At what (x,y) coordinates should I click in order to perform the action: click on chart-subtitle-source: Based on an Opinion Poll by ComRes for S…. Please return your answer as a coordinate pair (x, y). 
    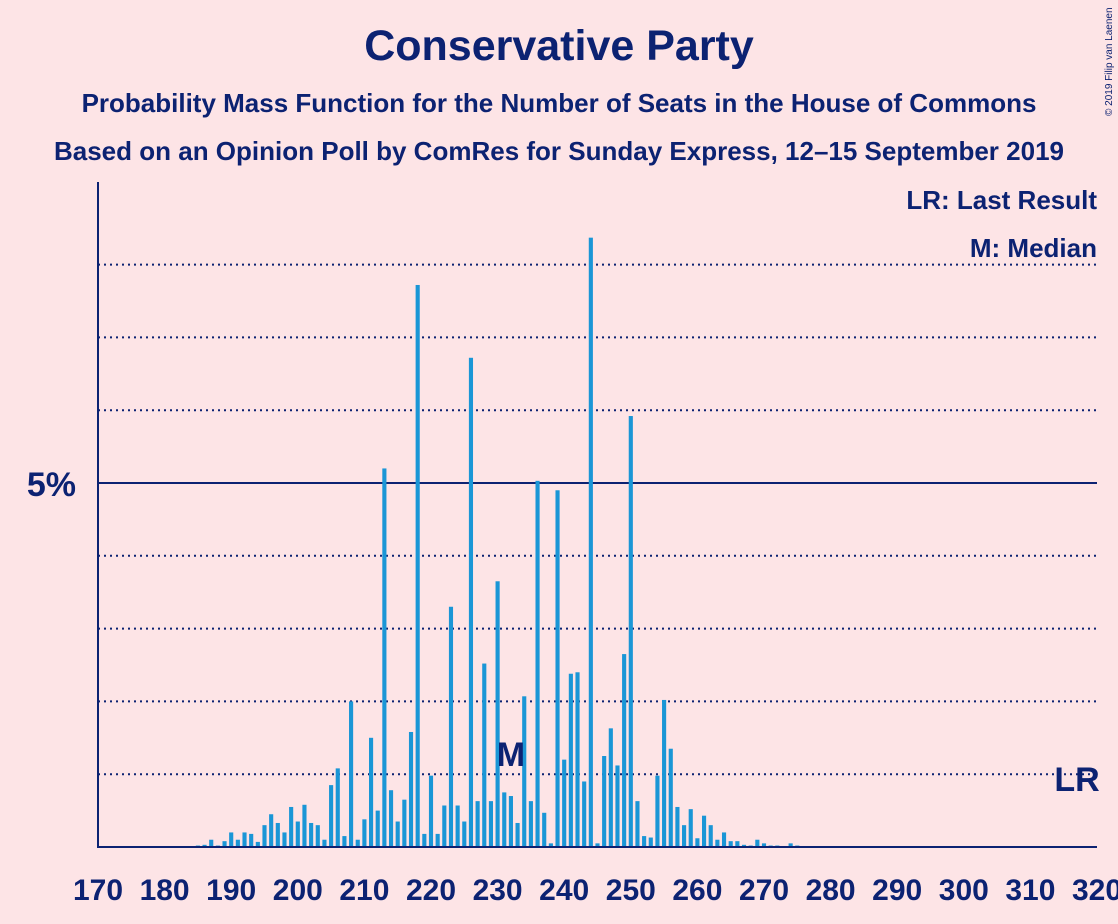
    Looking at the image, I should click on (558, 151).